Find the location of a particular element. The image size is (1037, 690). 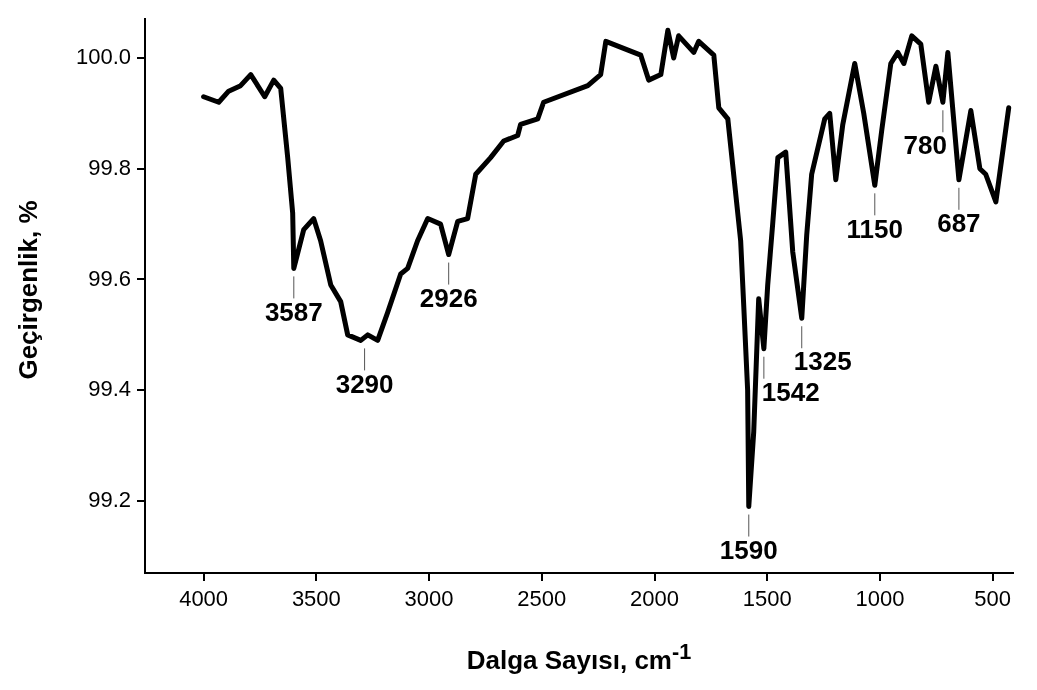

y-tick-label: 99.8 is located at coordinates (109, 167).